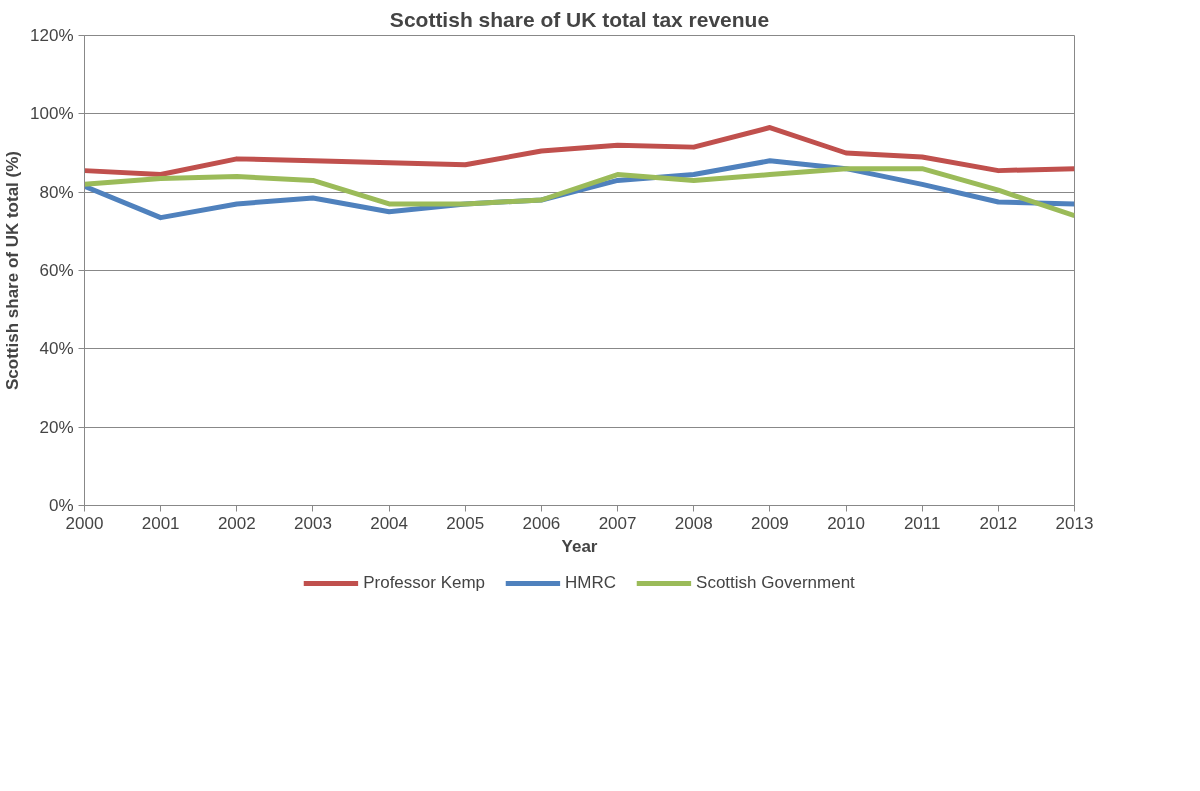 The image size is (1200, 791). Describe the element at coordinates (313, 523) in the screenshot. I see `x-tick-label: 2003` at that location.